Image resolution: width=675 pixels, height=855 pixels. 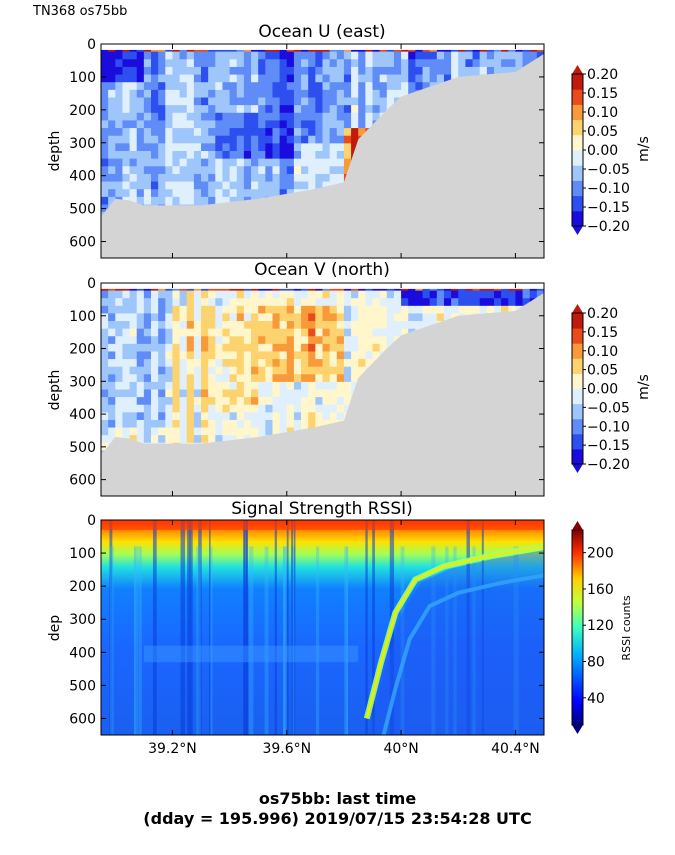 What do you see at coordinates (600, 626) in the screenshot?
I see `colorbar-tick-label: 120` at bounding box center [600, 626].